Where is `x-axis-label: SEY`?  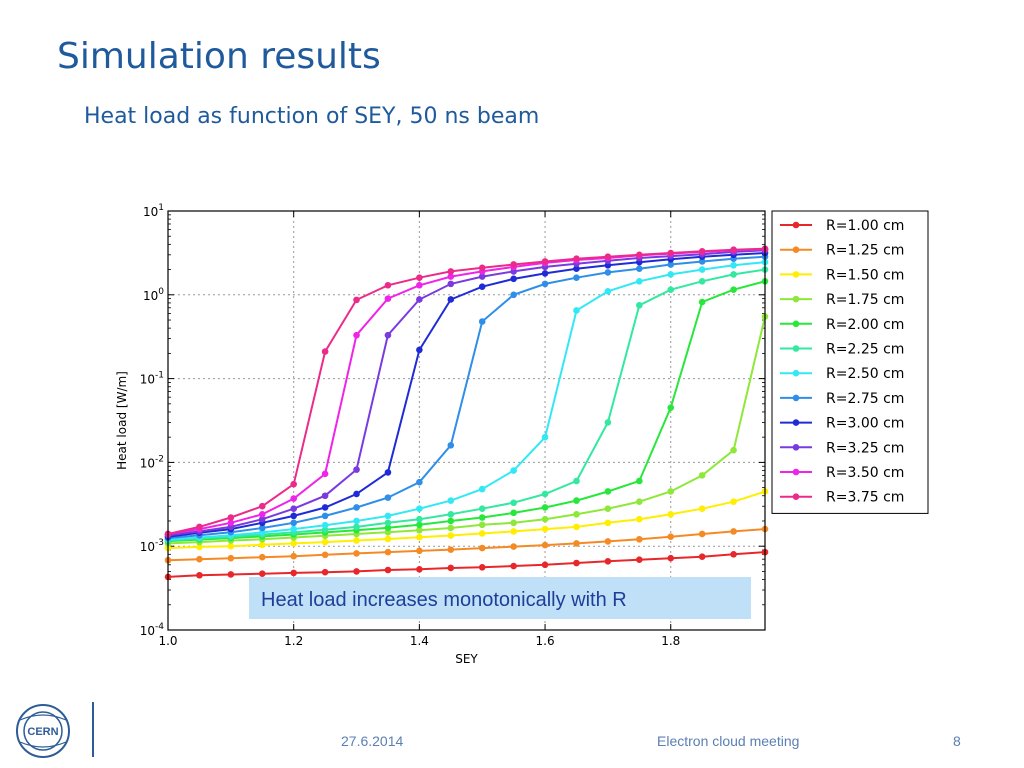 x-axis-label: SEY is located at coordinates (466, 659).